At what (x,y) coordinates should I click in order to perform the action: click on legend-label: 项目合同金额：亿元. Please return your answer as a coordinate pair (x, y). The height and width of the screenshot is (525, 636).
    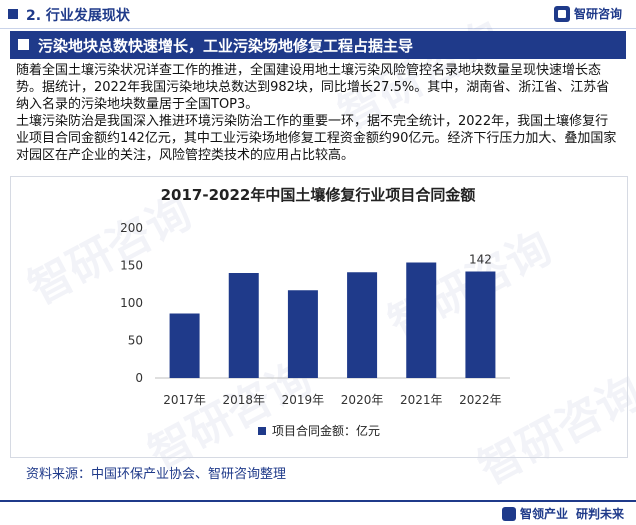
    Looking at the image, I should click on (326, 430).